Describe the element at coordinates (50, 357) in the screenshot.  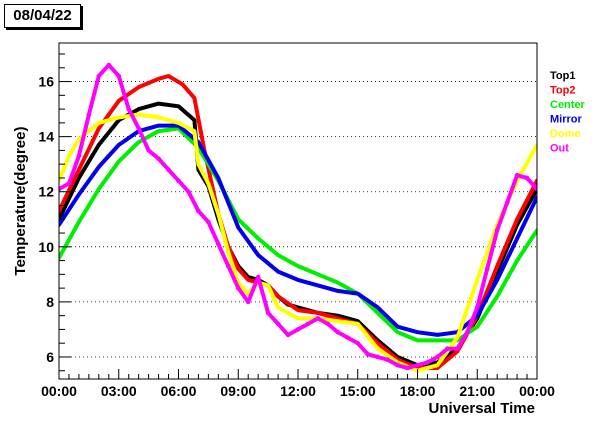
I see `y-tick-label: 6` at that location.